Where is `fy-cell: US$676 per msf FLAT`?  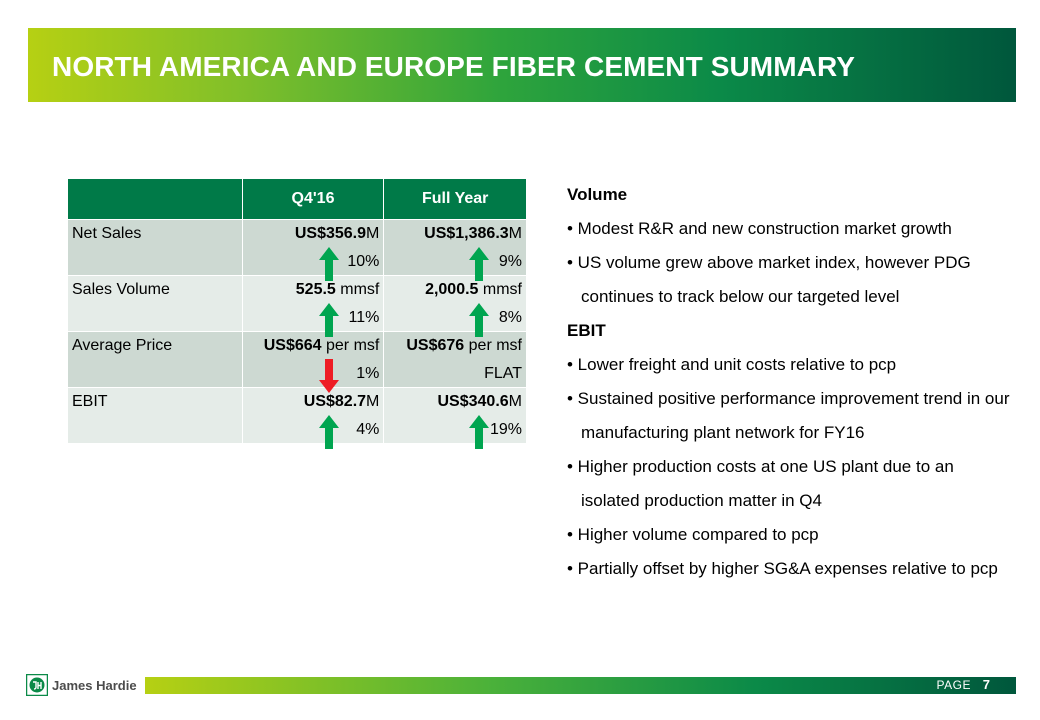
fy-cell: US$676 per msf FLAT is located at coordinates (455, 359).